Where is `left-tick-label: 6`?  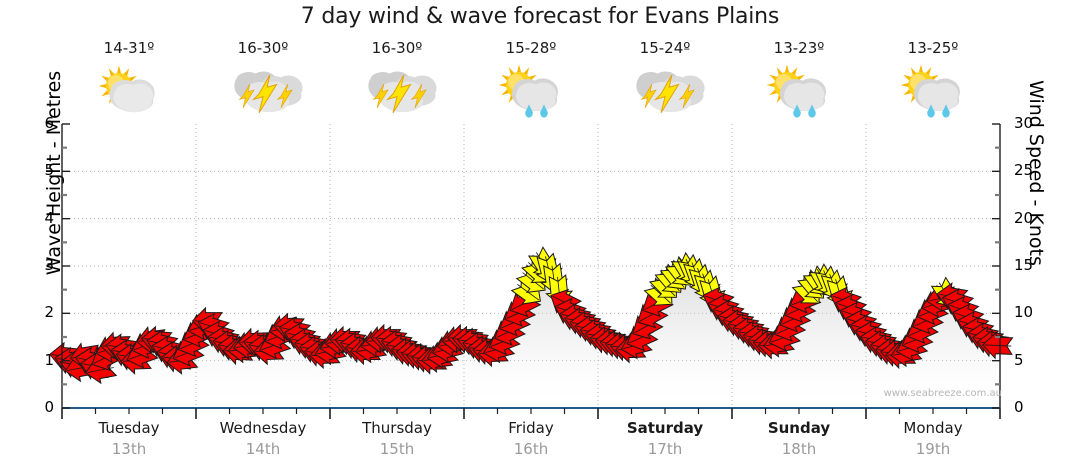
left-tick-label: 6 is located at coordinates (49, 123).